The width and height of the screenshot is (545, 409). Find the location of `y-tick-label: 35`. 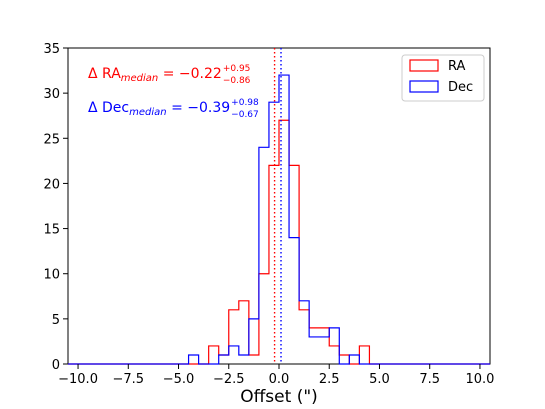

y-tick-label: 35 is located at coordinates (51, 49).